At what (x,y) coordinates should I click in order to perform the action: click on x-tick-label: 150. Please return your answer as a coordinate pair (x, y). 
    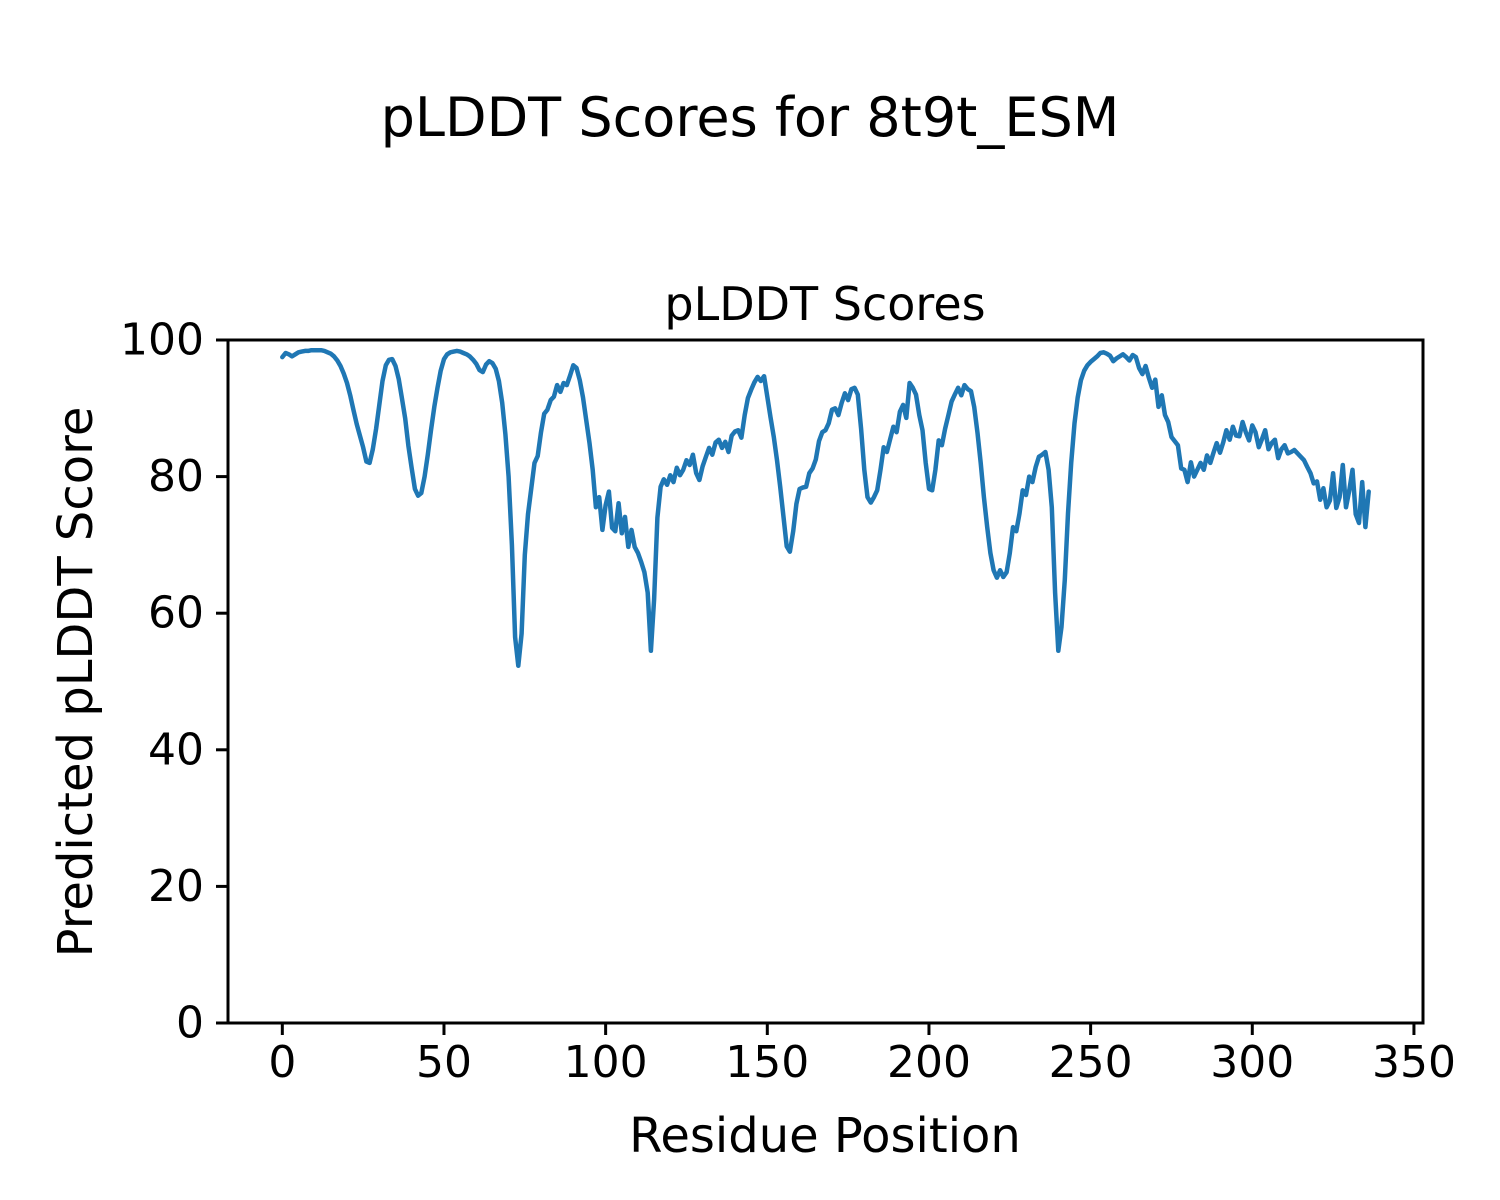
    Looking at the image, I should click on (767, 1062).